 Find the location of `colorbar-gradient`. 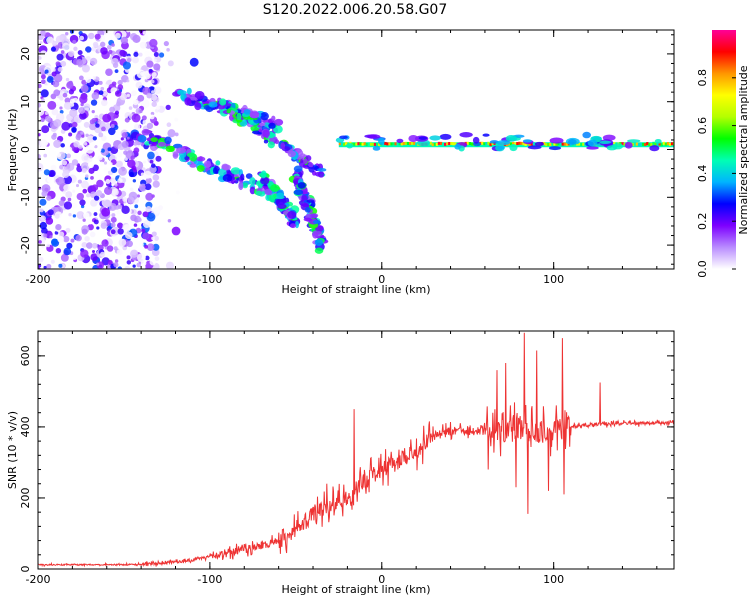

colorbar-gradient is located at coordinates (724, 149).